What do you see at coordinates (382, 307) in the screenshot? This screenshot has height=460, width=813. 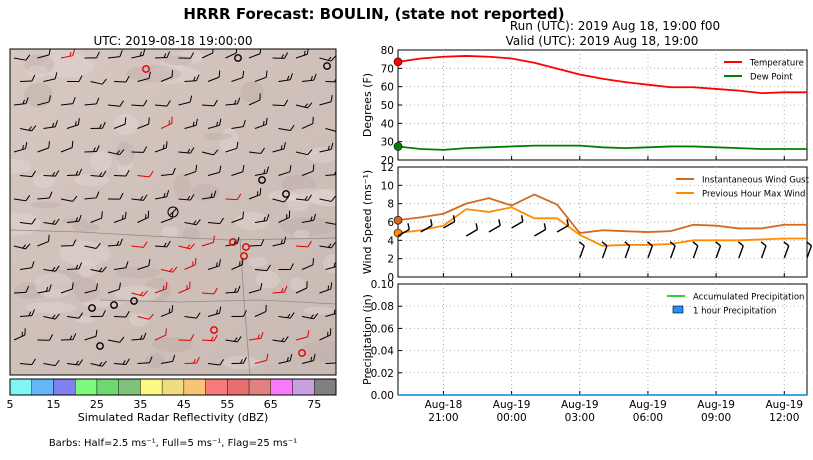 I see `y-tick-label: 0.08` at bounding box center [382, 307].